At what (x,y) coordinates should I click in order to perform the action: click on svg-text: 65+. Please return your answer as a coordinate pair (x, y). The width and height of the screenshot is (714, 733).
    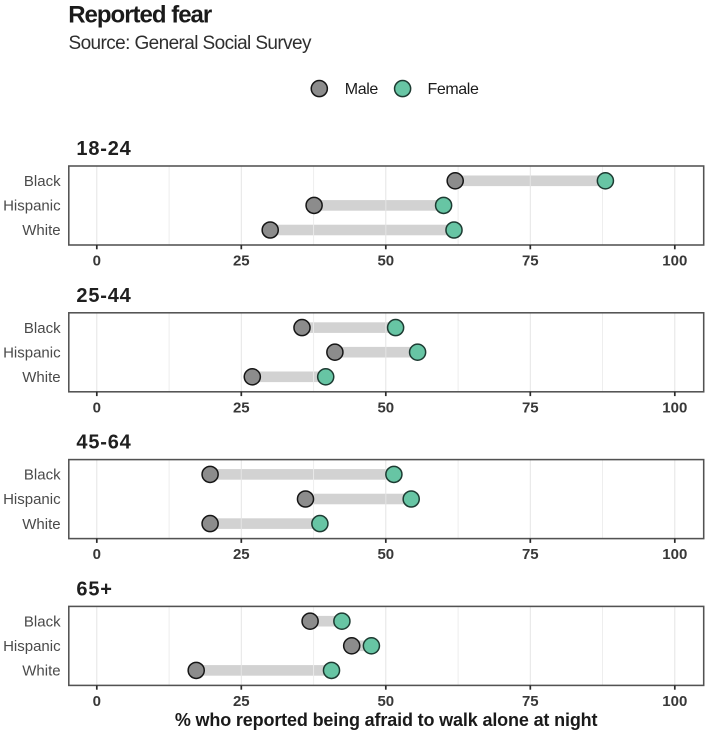
    Looking at the image, I should click on (94, 589).